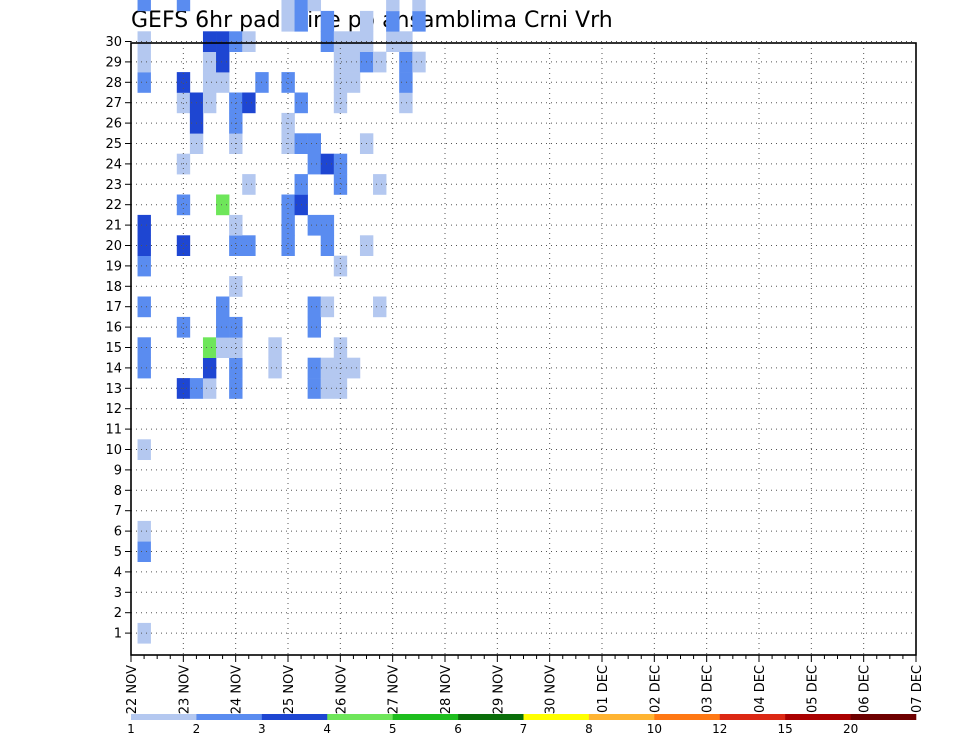 The height and width of the screenshot is (742, 960). I want to click on x-tick-label: 04 DEC, so click(760, 689).